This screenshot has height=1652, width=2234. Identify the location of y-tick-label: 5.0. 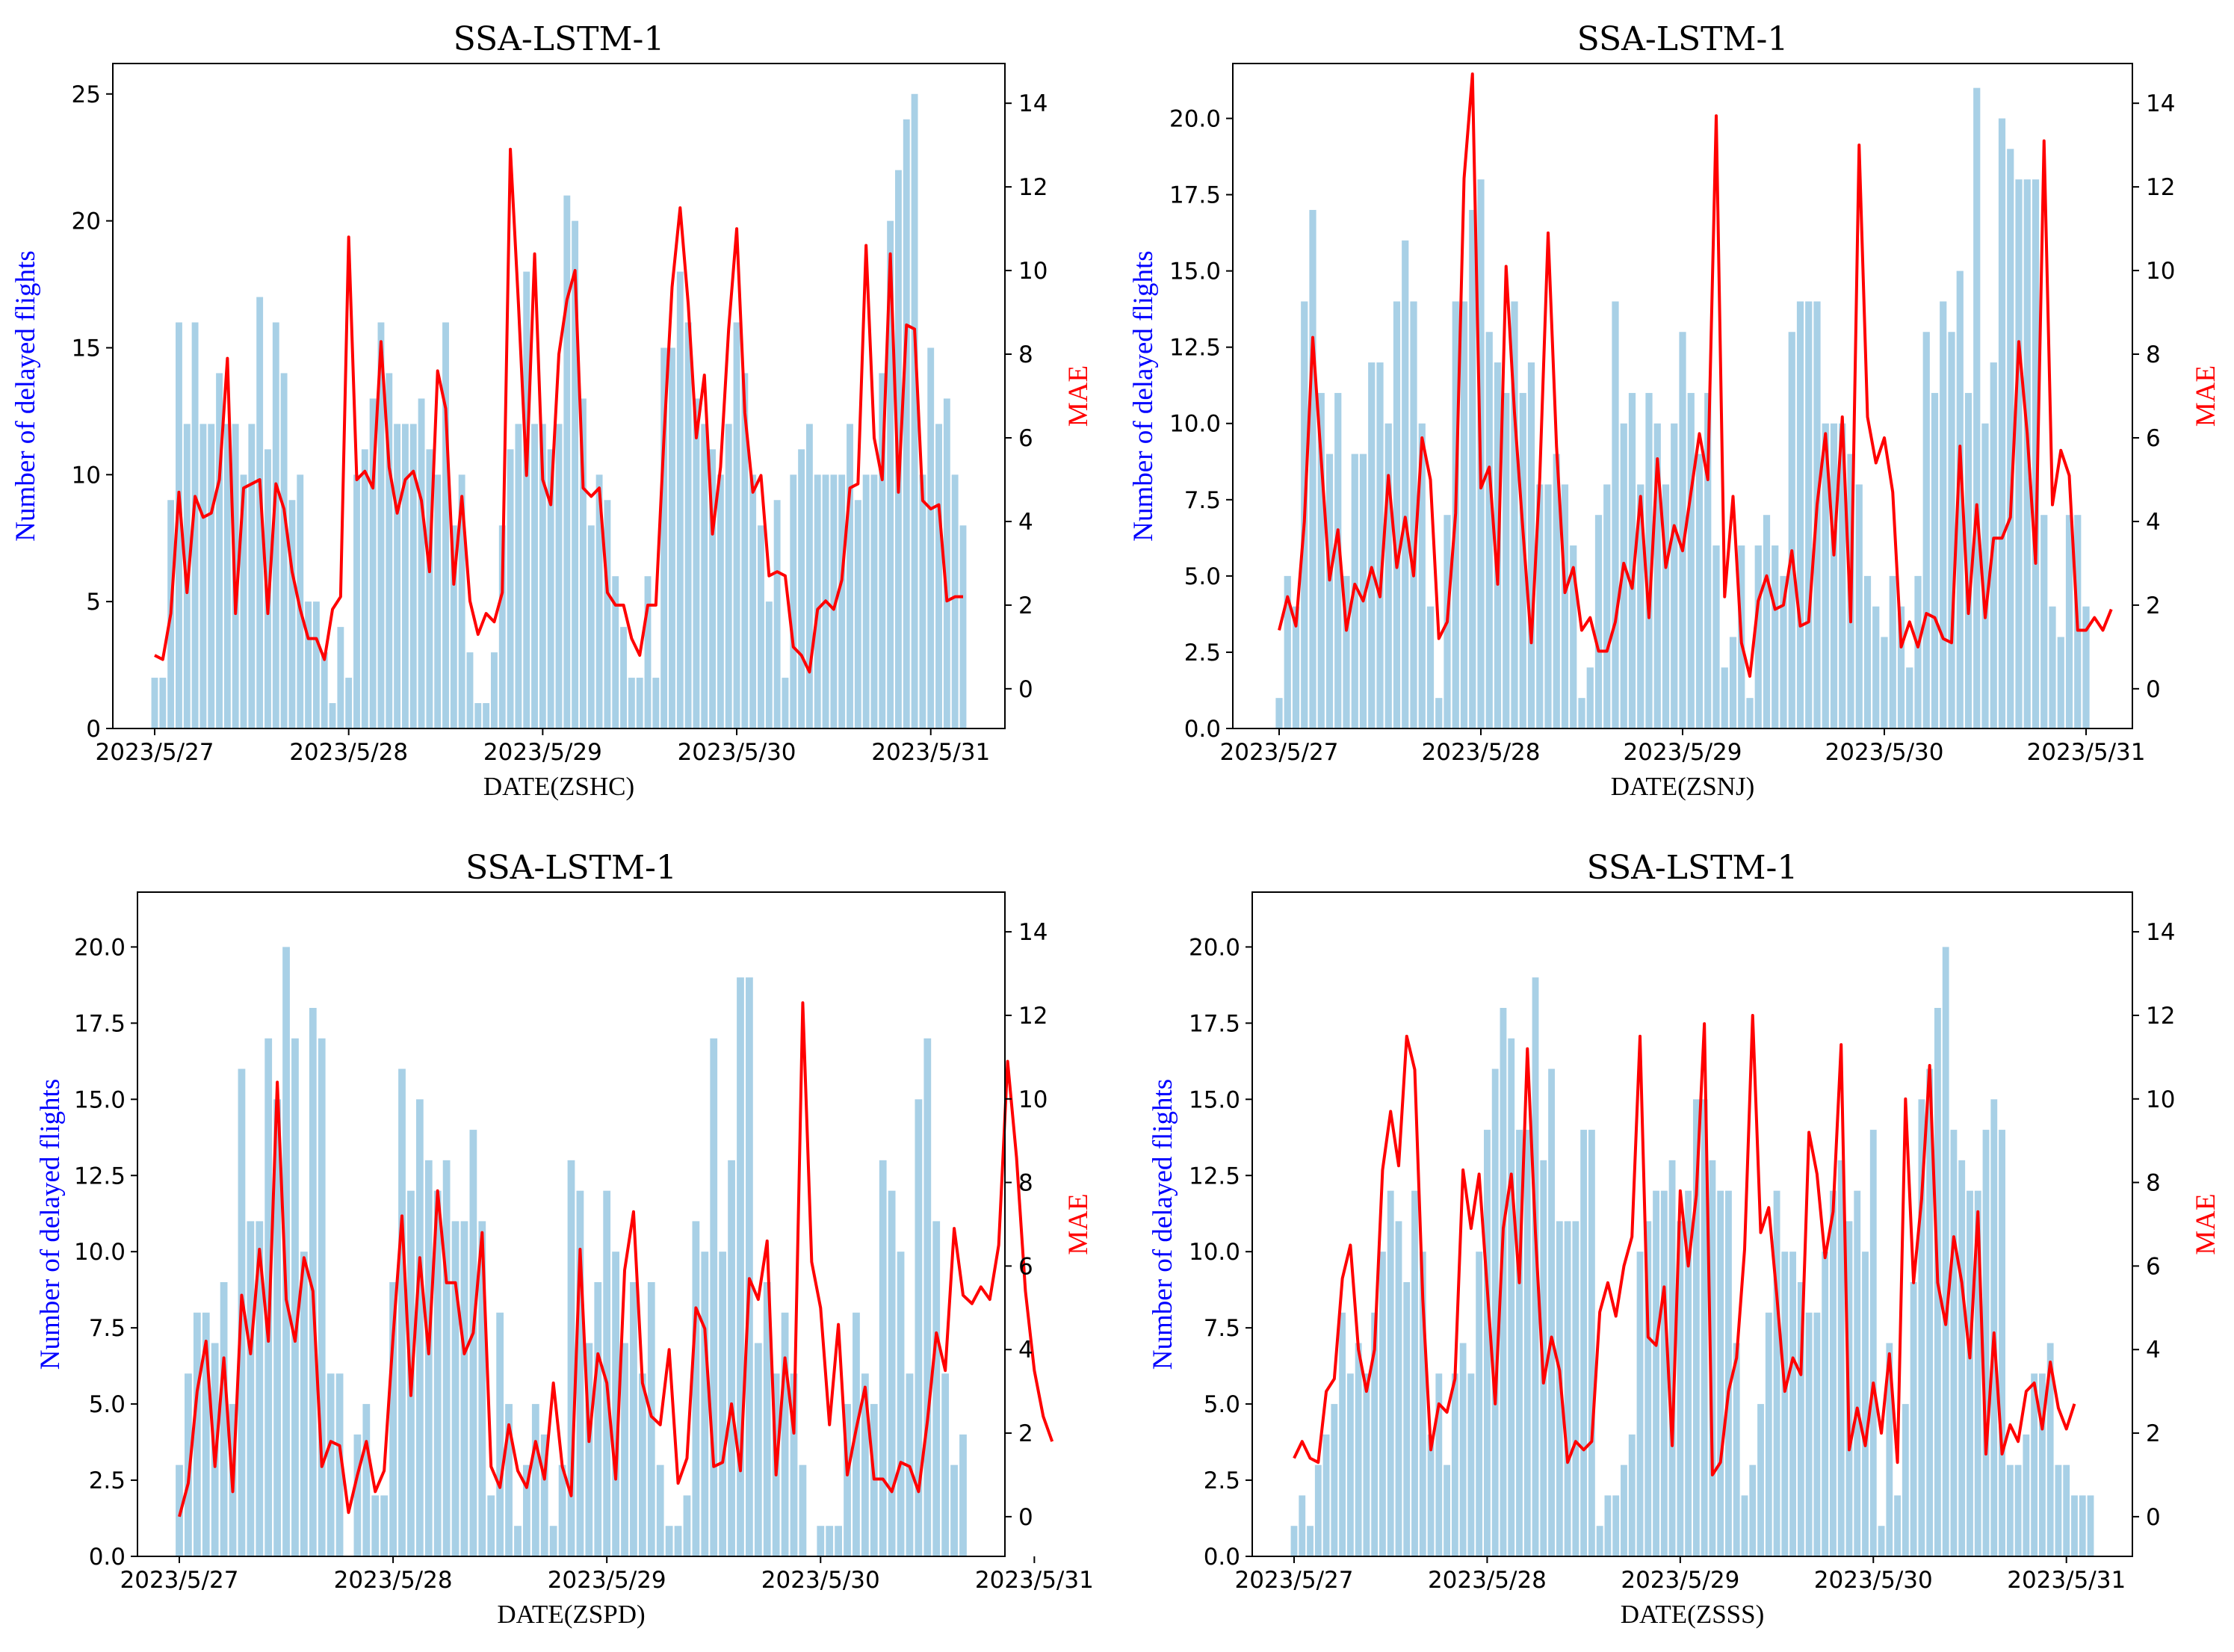
(1222, 1404).